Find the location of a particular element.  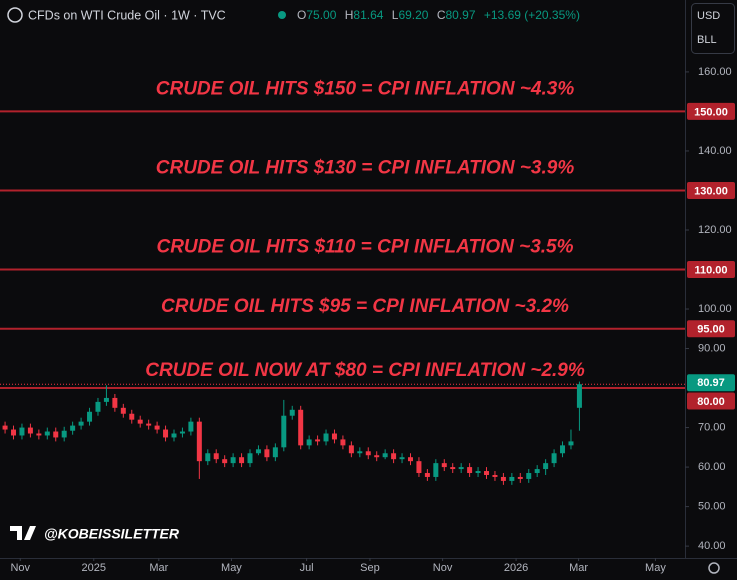

level-annotation: CRUDE OIL HITS $95 = CPI INFLATION ~3.2% is located at coordinates (365, 306).